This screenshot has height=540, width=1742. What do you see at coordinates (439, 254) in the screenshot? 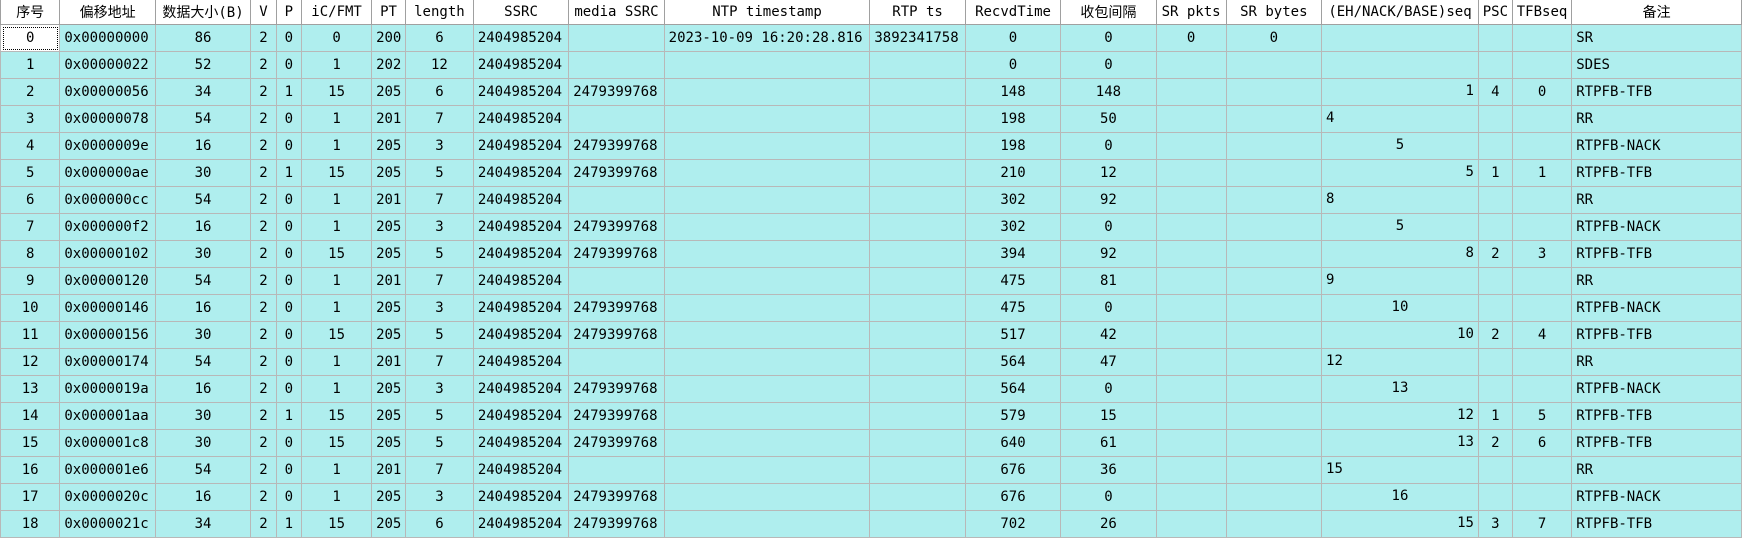
I see `cell-len: 5` at bounding box center [439, 254].